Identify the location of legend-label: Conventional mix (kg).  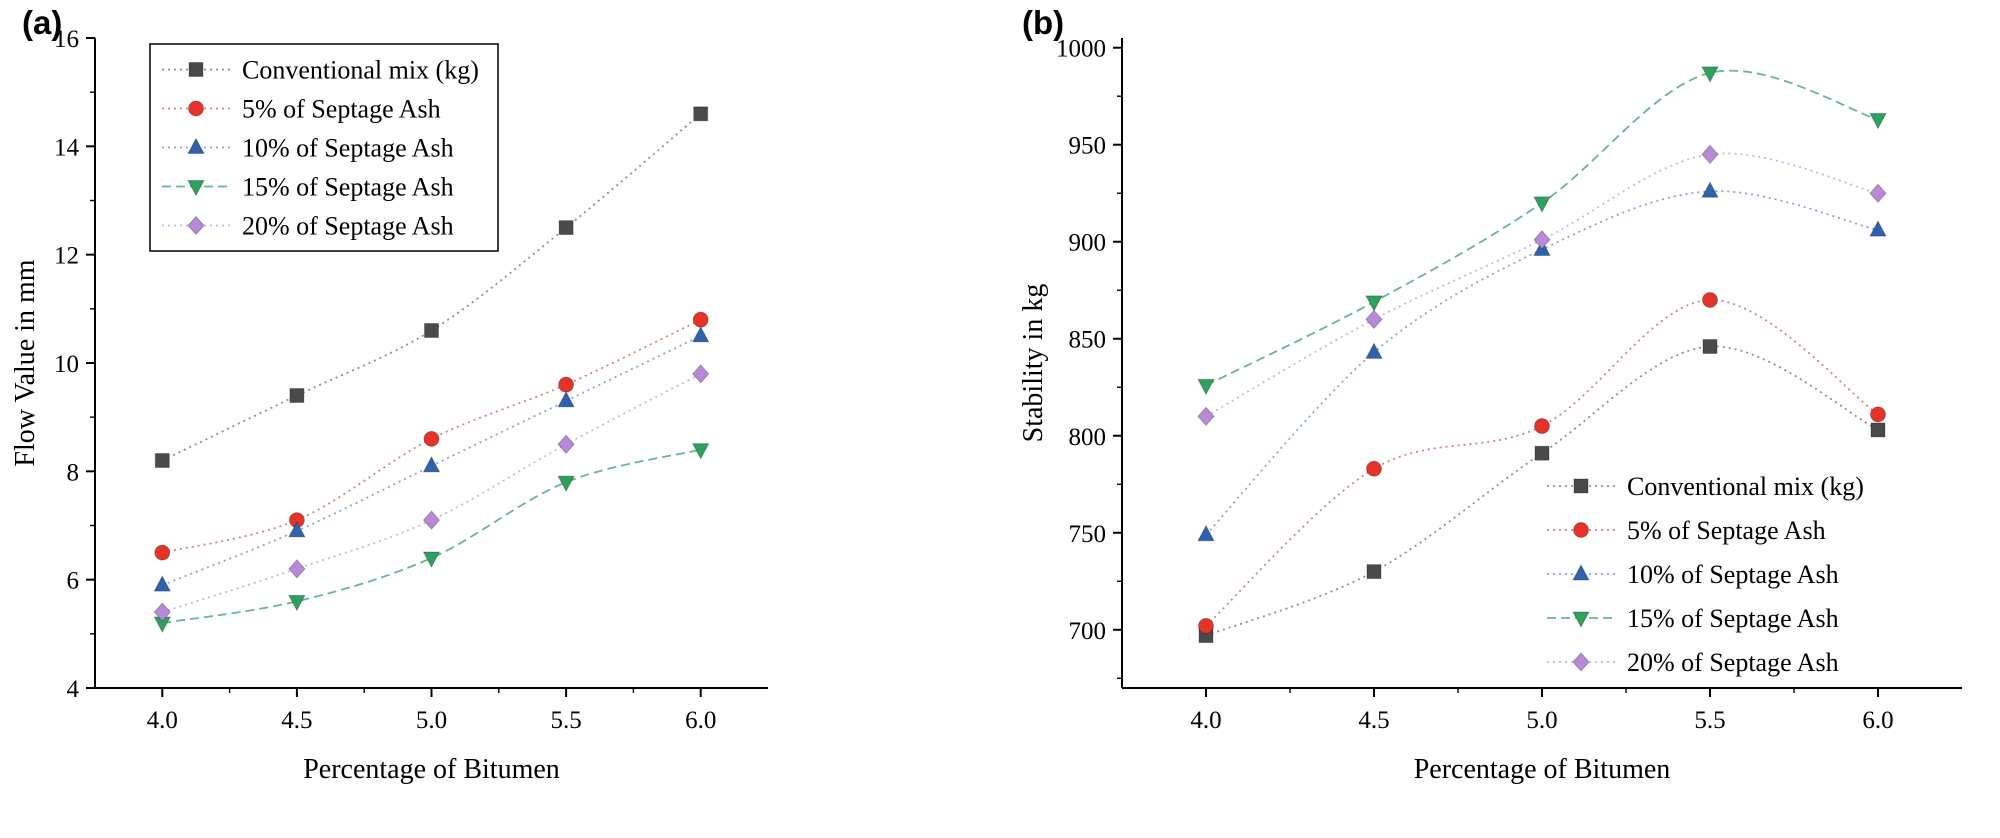
(1745, 486).